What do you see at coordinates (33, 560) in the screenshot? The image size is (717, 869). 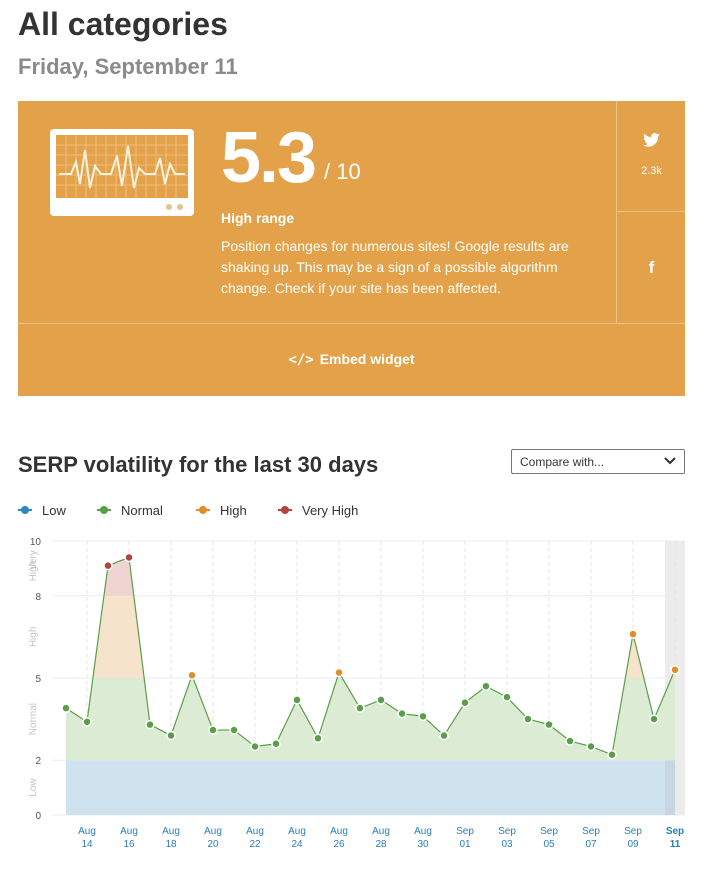 I see `band-axis-label: Very` at bounding box center [33, 560].